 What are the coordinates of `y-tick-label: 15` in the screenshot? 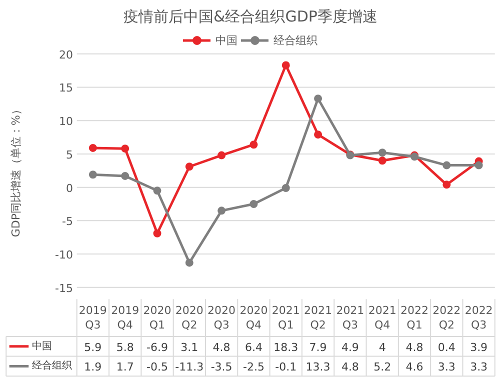 It's located at (65, 88).